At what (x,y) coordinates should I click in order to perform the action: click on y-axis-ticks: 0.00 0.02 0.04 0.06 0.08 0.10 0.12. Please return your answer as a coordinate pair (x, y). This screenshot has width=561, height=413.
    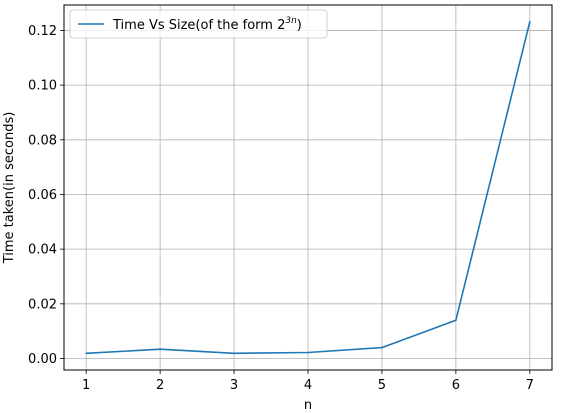
    Looking at the image, I should click on (46, 195).